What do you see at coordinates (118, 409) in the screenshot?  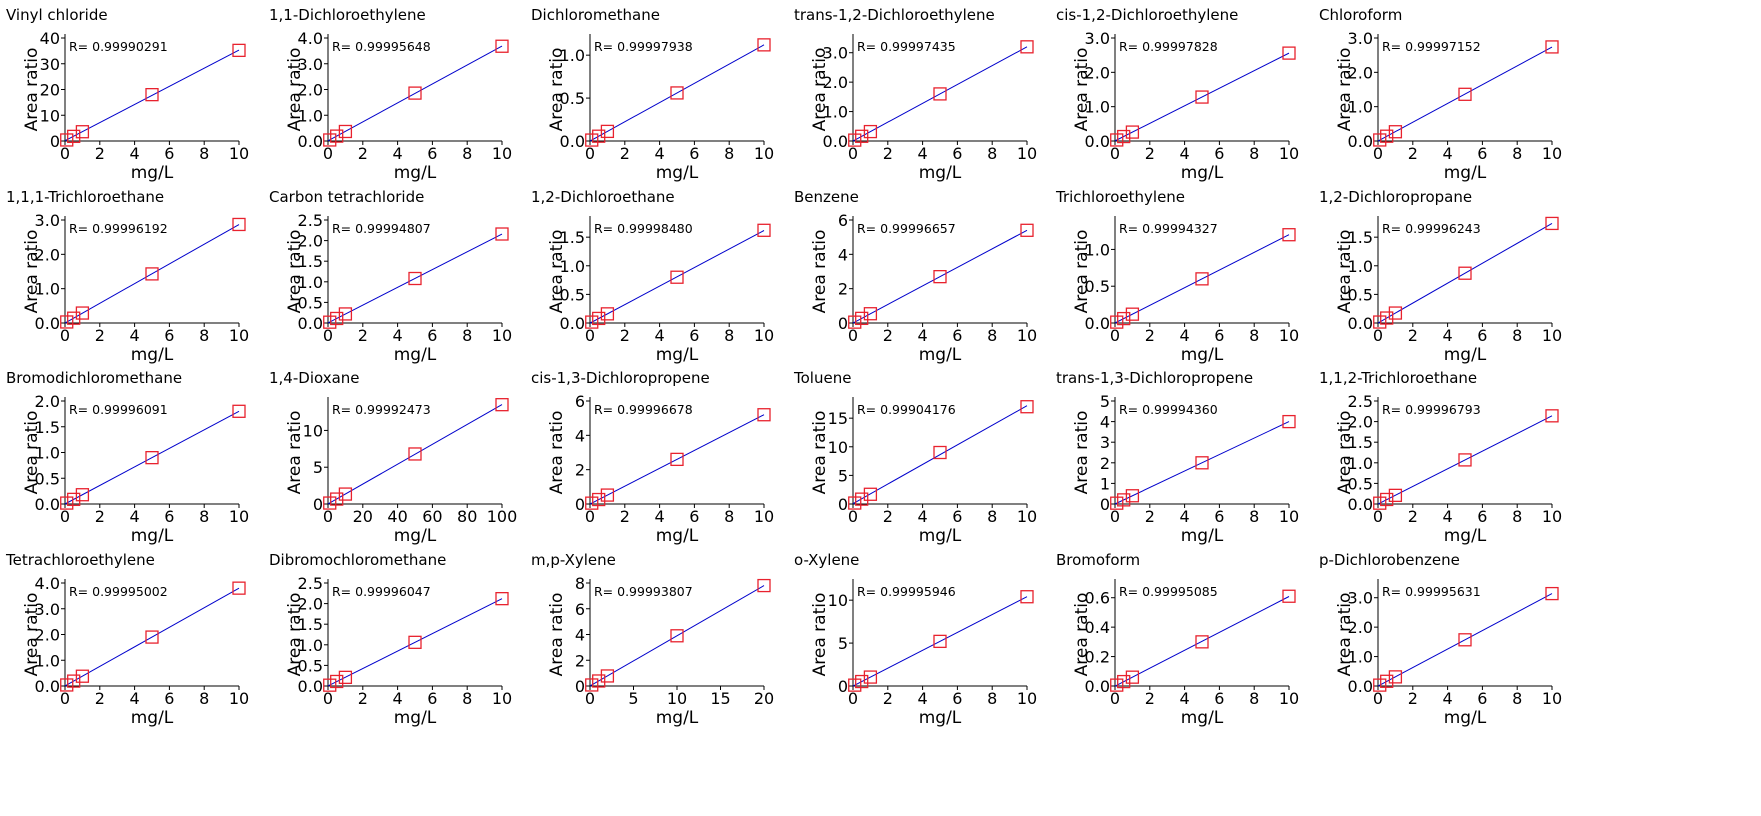 I see `correlation-label: R= 0.99996091` at bounding box center [118, 409].